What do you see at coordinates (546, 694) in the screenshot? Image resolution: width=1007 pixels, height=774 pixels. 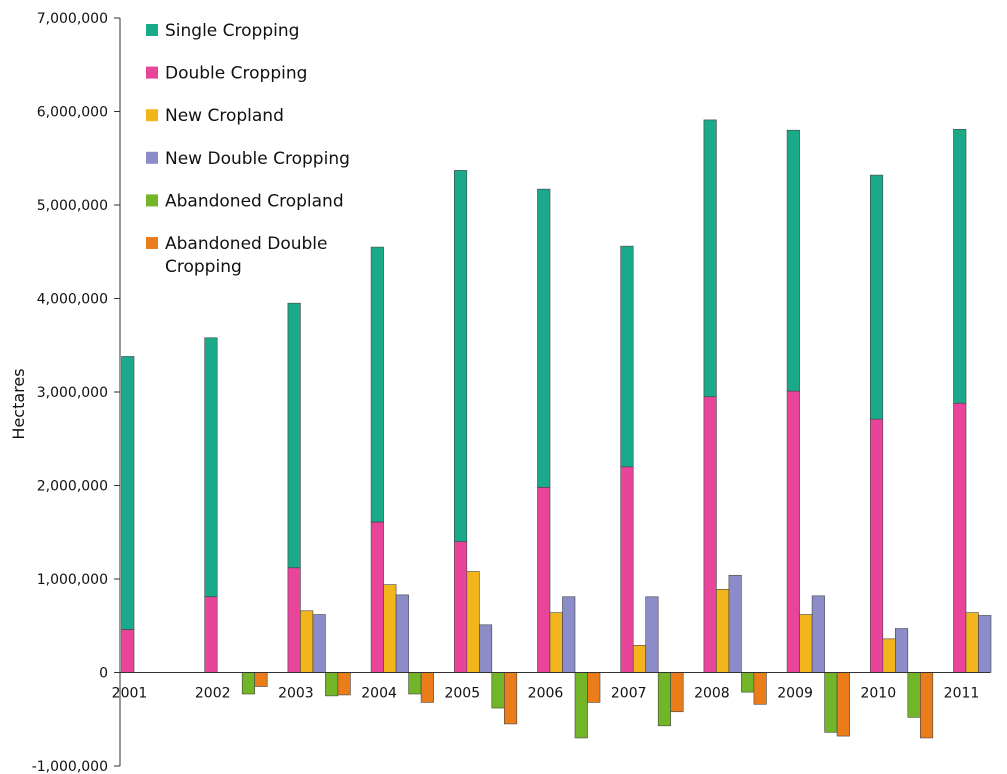 I see `x-tick-label: 2006` at bounding box center [546, 694].